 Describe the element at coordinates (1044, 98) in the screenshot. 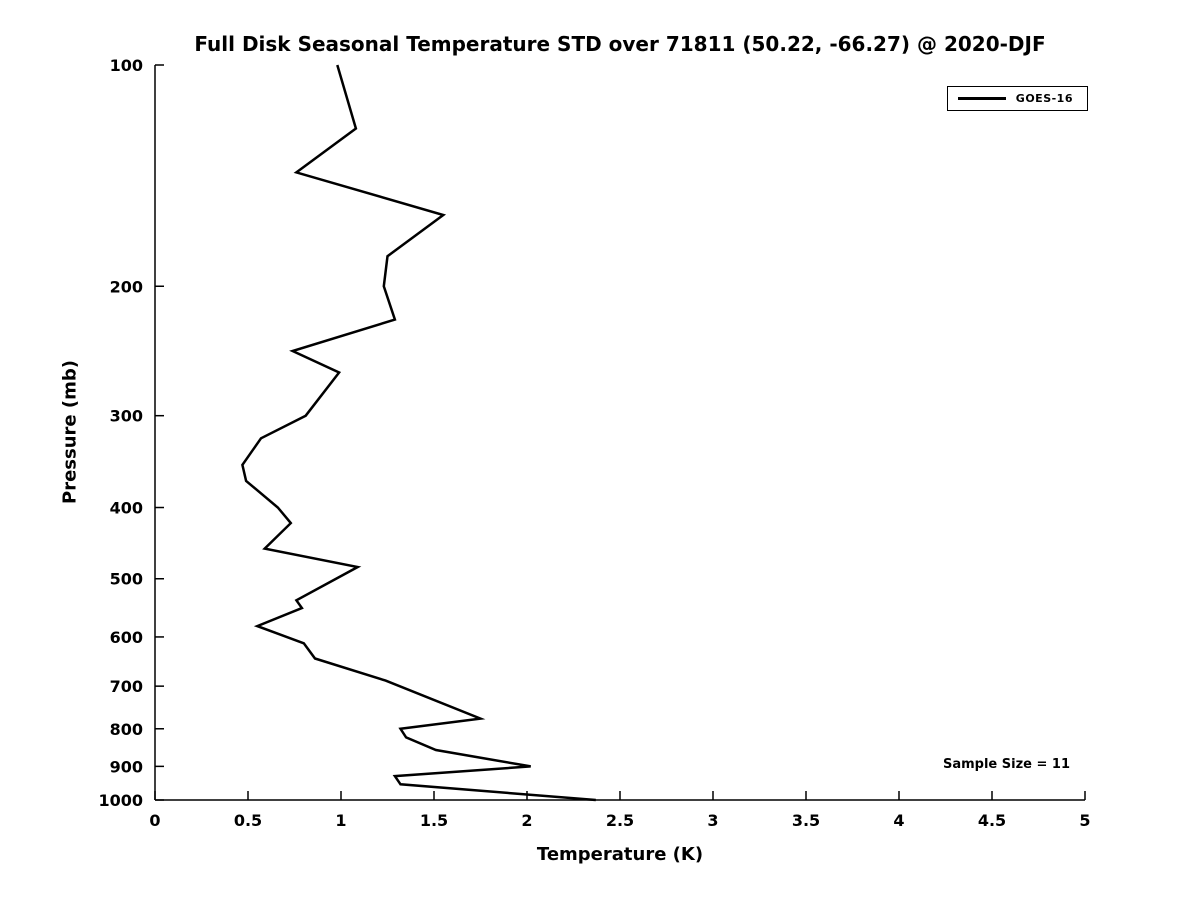

I see `legend-entry-label: GOES-16` at that location.